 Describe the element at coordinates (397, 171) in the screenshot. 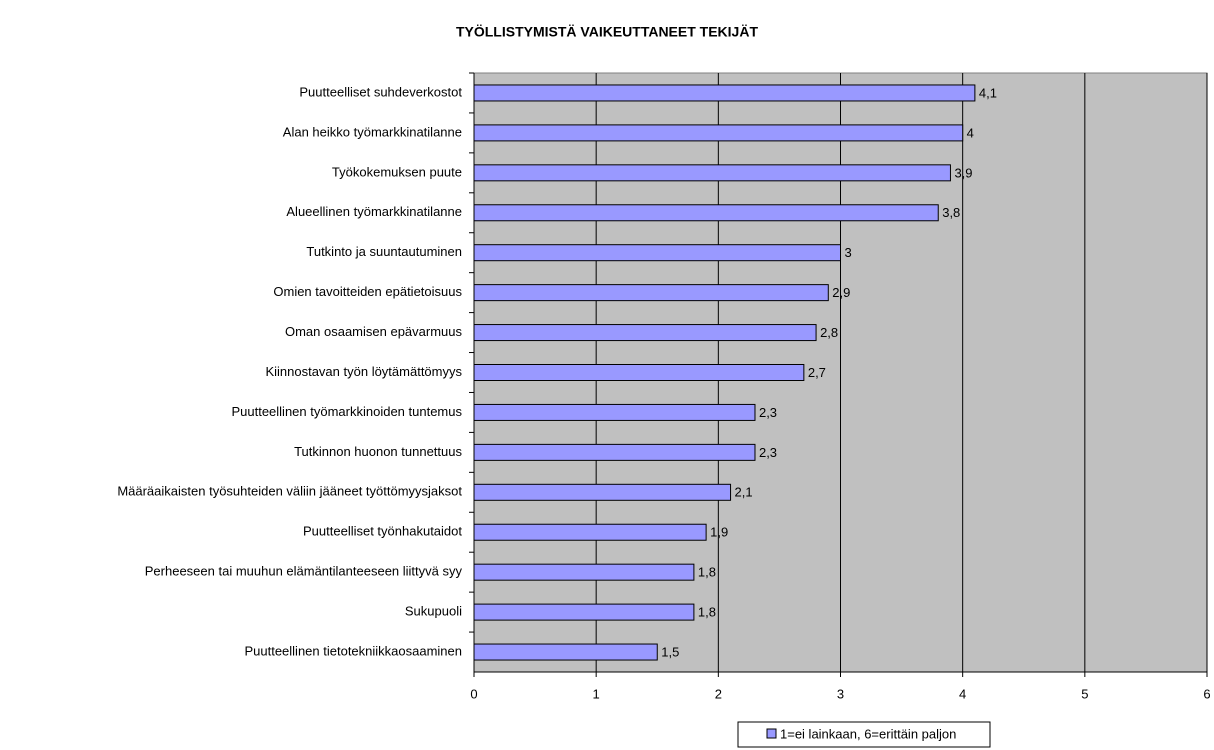

I see `y-tick-label: Työkokemuksen puute` at that location.